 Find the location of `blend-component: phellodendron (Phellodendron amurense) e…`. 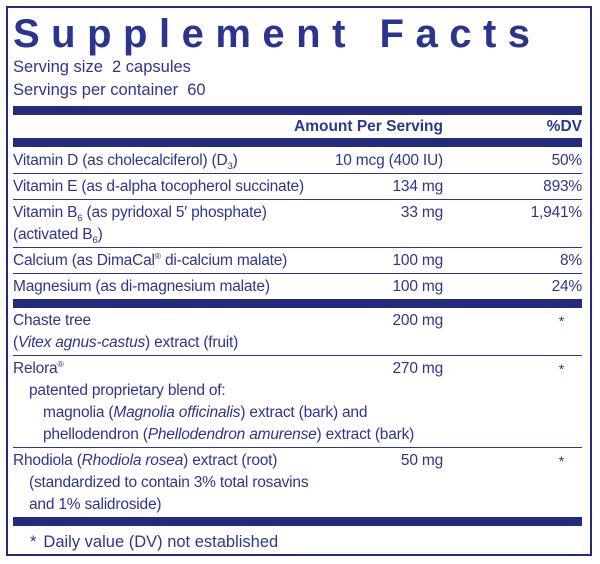

blend-component: phellodendron (Phellodendron amurense) e… is located at coordinates (312, 435).